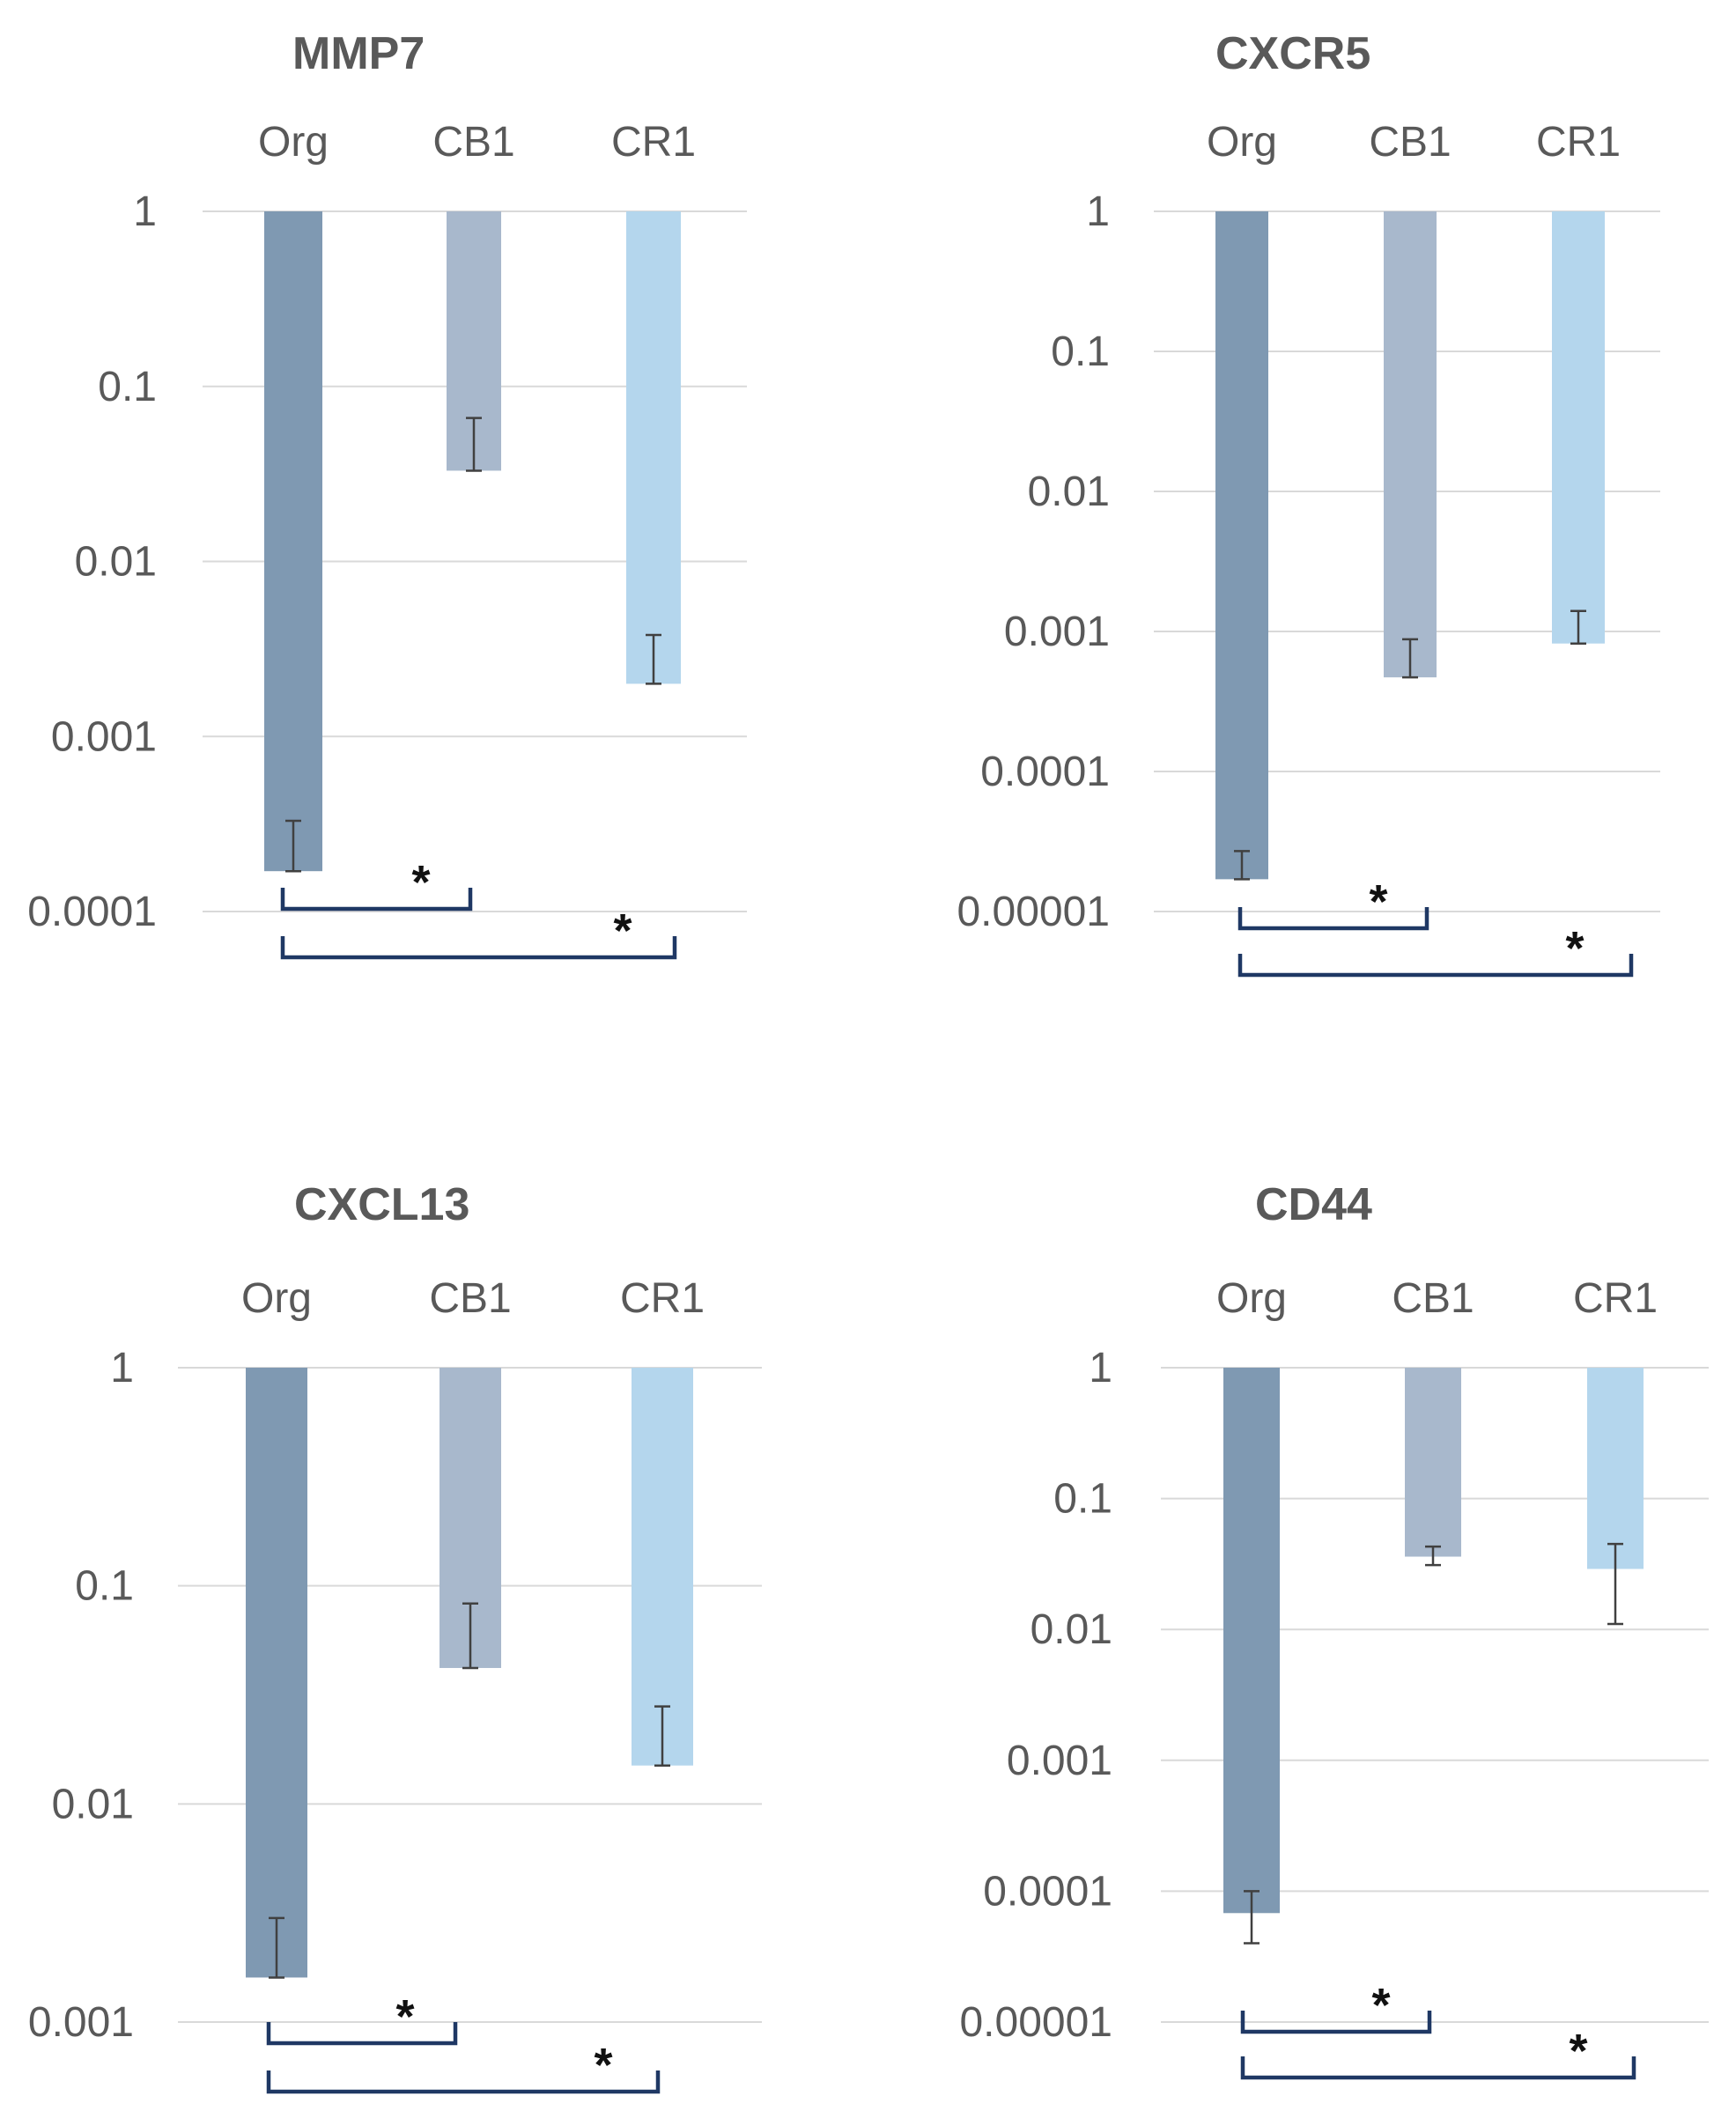 This screenshot has width=1736, height=2111. Describe the element at coordinates (1292, 53) in the screenshot. I see `chart-title: CXCR5` at that location.